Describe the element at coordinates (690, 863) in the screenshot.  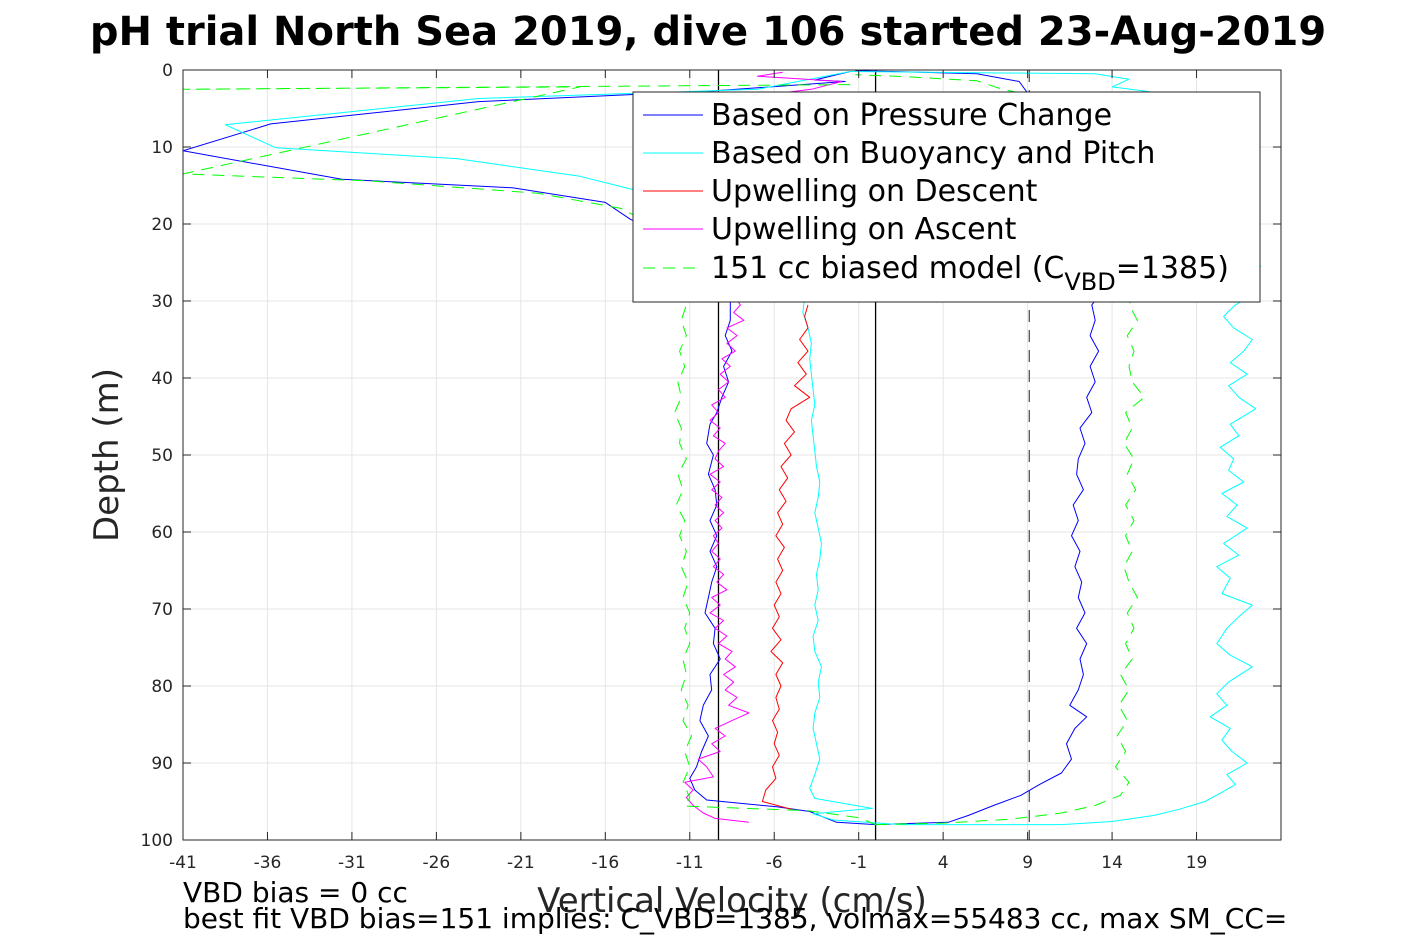
I see `x-tick-label: -11` at that location.